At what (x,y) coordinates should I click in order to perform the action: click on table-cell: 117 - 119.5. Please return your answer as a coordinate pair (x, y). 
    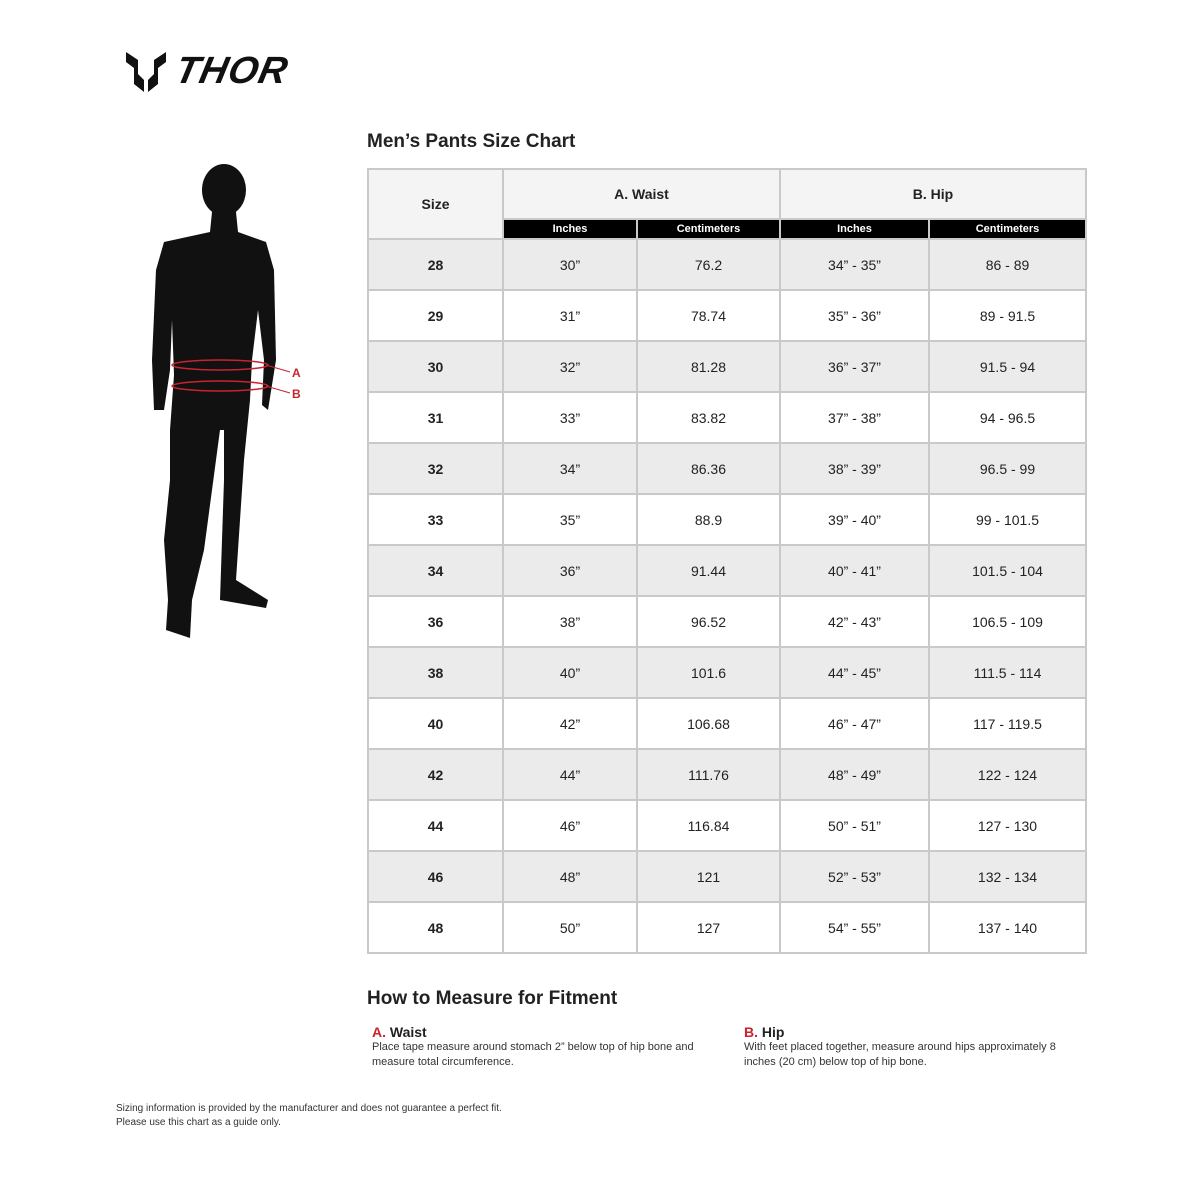
    Looking at the image, I should click on (1007, 723).